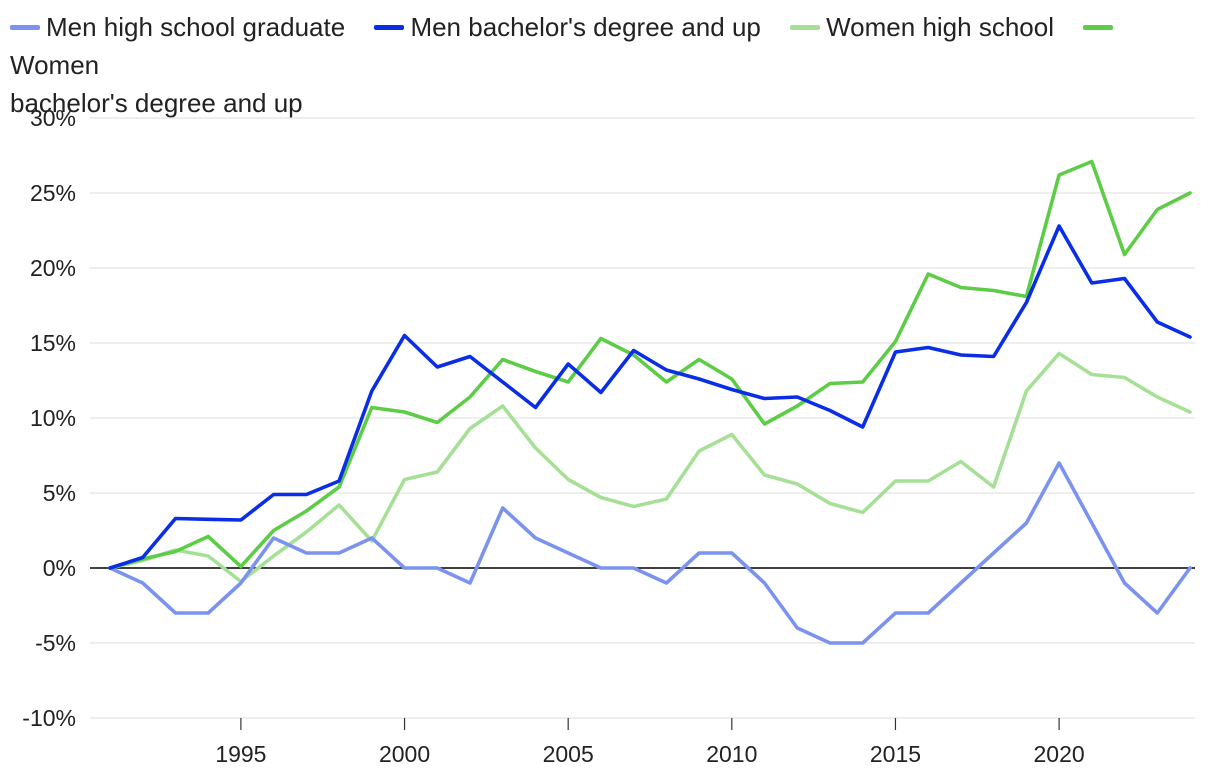 Image resolution: width=1220 pixels, height=778 pixels. I want to click on y-tick-label: 5%, so click(59, 493).